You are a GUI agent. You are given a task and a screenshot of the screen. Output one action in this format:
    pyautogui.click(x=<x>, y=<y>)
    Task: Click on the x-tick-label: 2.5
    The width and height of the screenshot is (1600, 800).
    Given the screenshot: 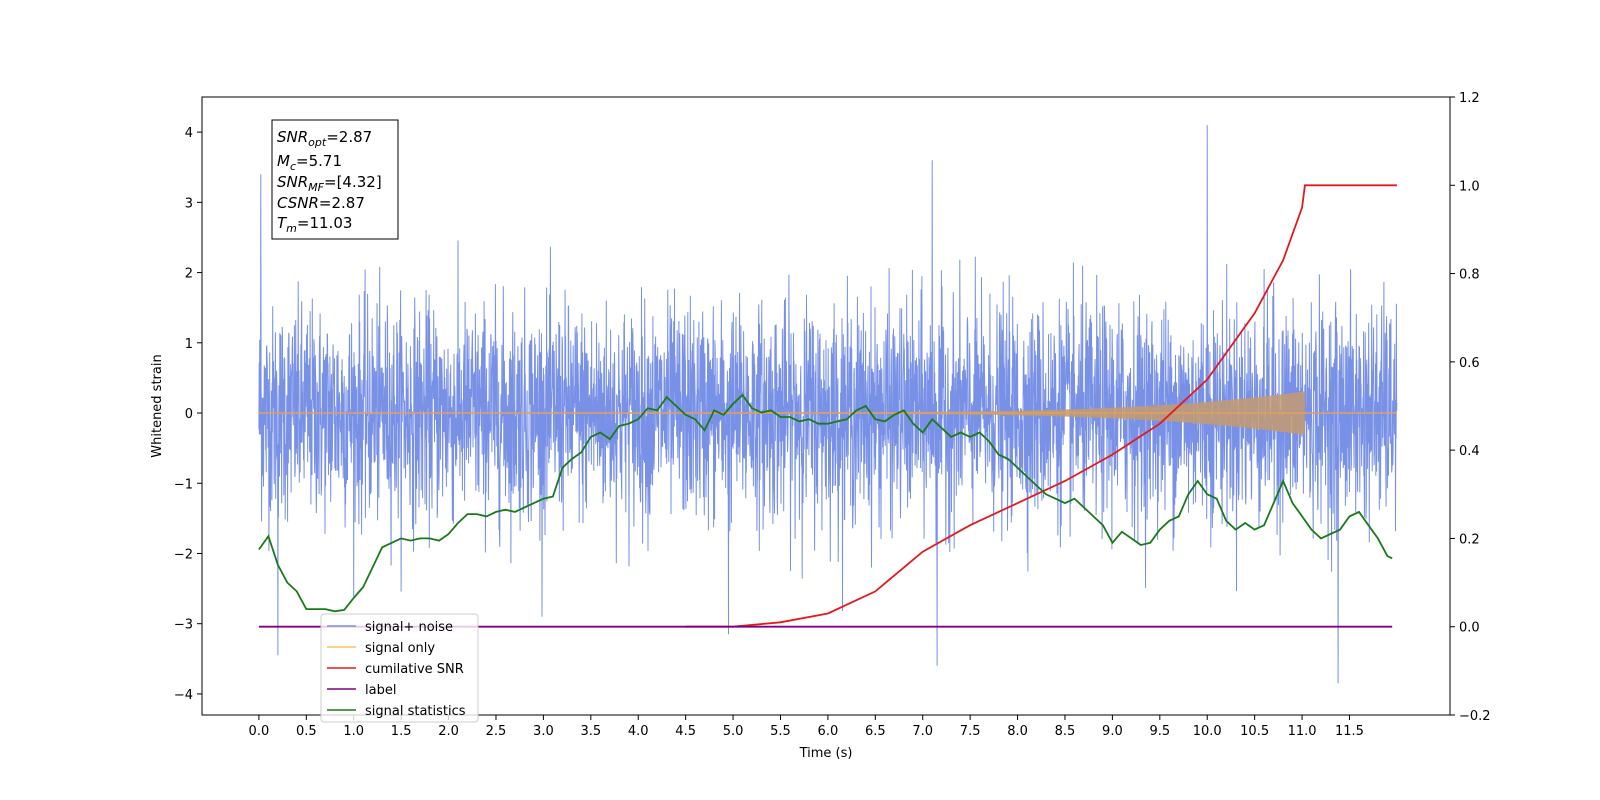 What is the action you would take?
    pyautogui.click(x=496, y=731)
    